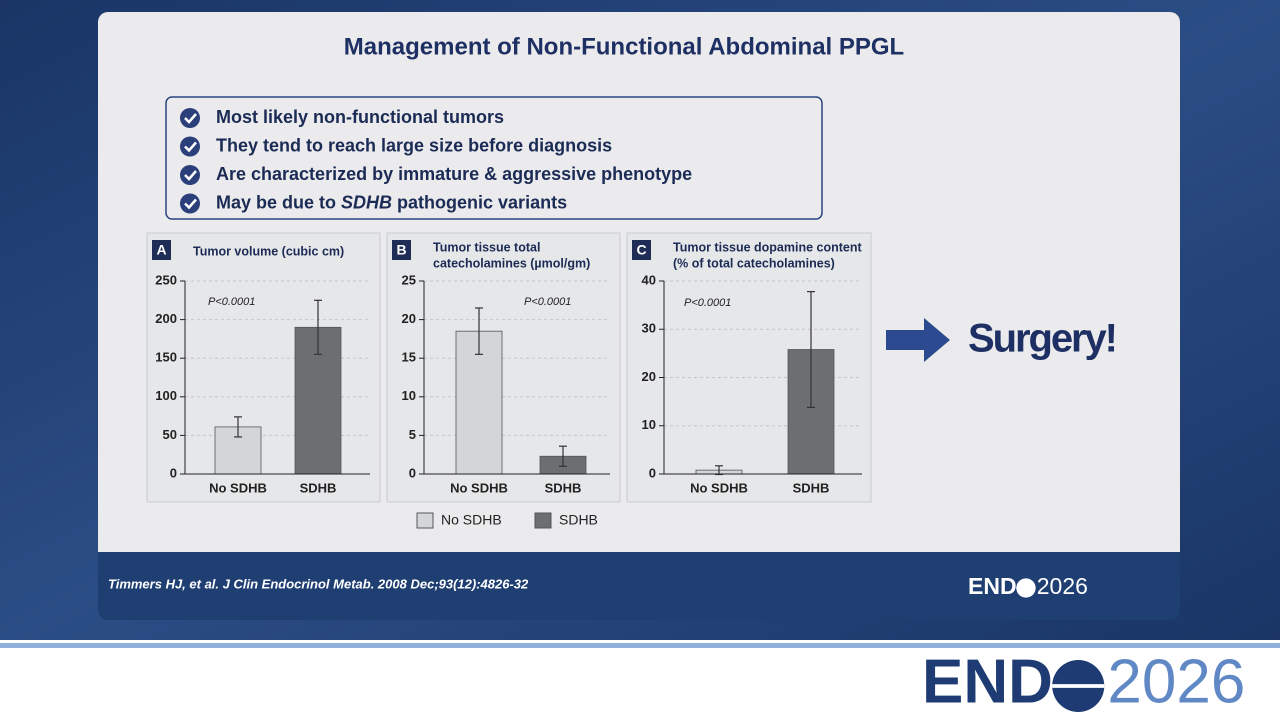 The width and height of the screenshot is (1280, 720). I want to click on legend-label: No SDHB, so click(471, 520).